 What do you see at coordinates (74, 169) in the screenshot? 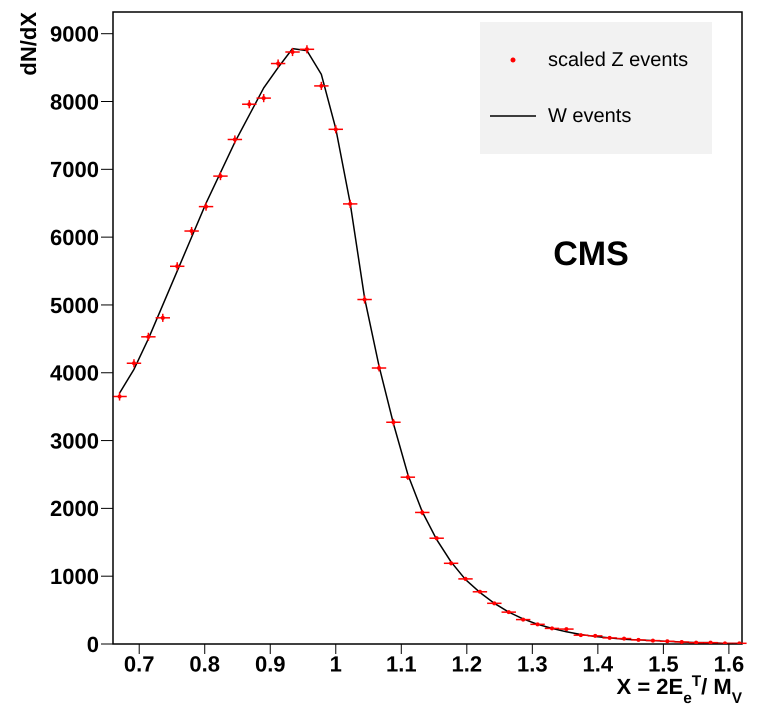
I see `y-tick-label: 7000` at bounding box center [74, 169].